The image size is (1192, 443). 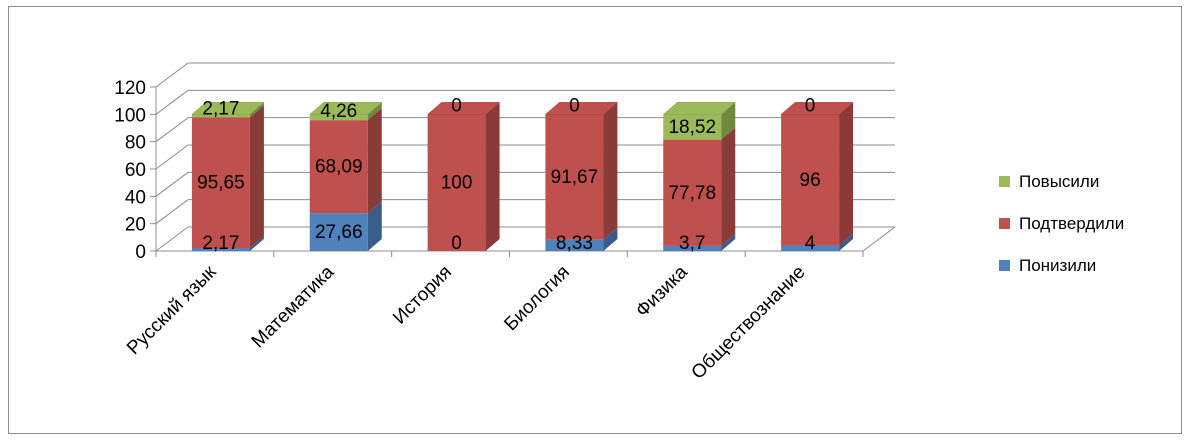 I want to click on y-tick-label: 20, so click(x=135, y=225).